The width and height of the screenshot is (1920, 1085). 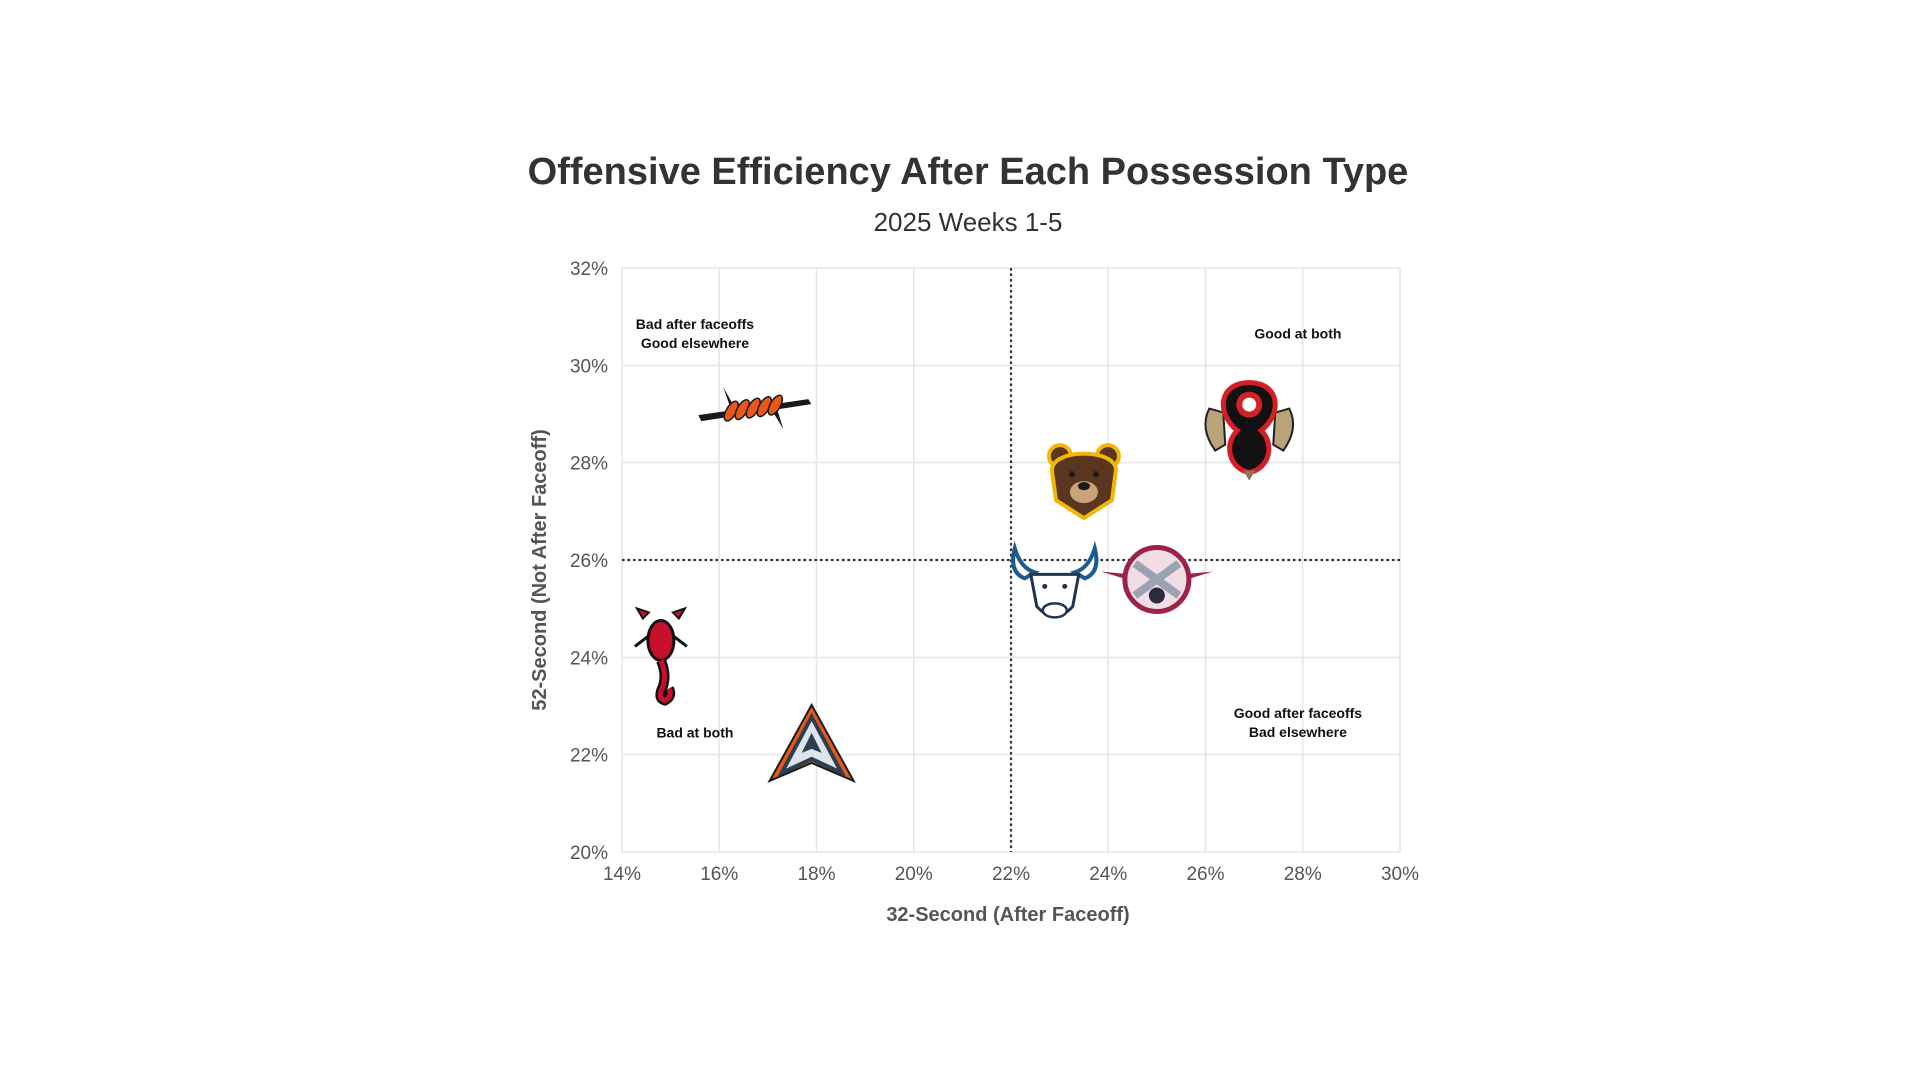 I want to click on y-tick-label: 20%, so click(x=589, y=853).